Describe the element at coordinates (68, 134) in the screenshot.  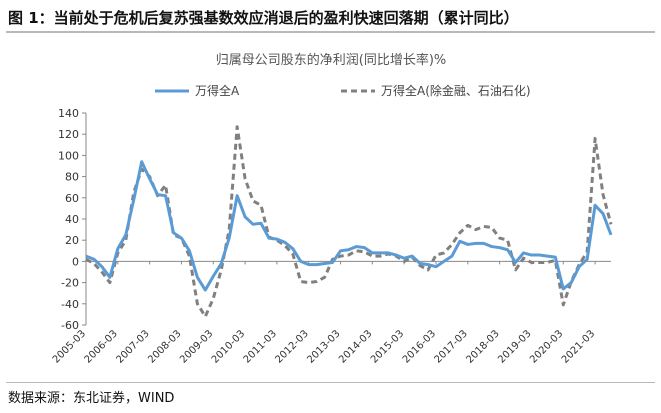
I see `y-tick-label: 120` at that location.